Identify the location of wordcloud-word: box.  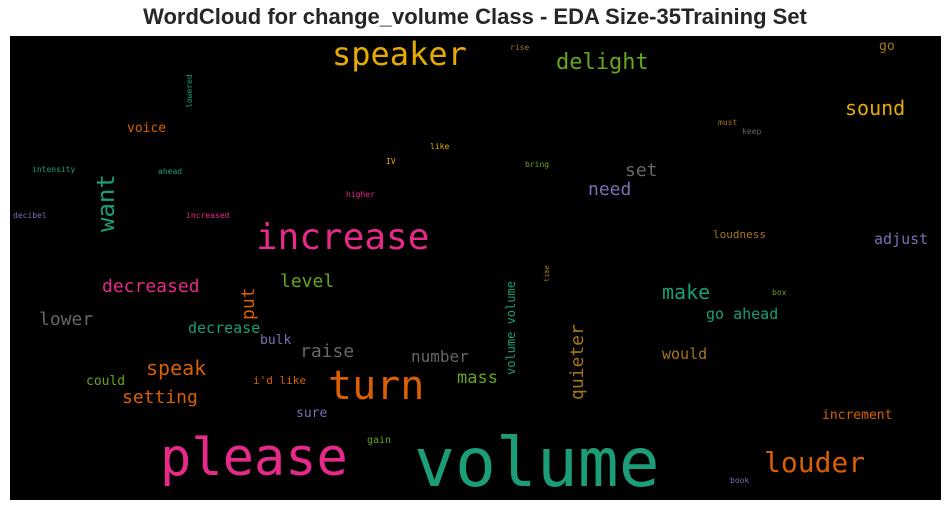
(779, 292).